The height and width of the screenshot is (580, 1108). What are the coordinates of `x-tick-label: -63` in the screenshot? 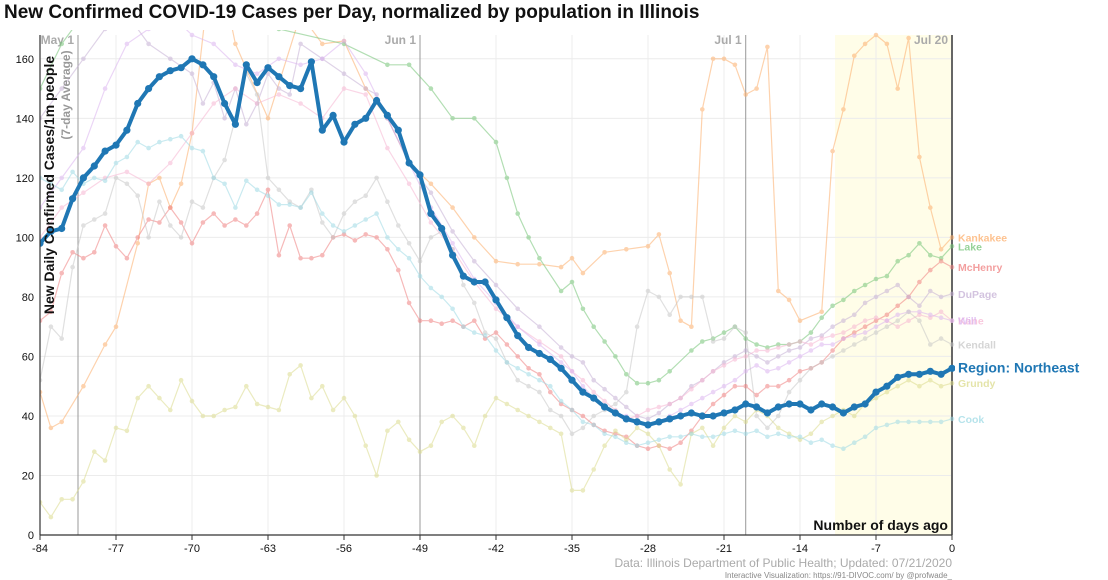 It's located at (268, 549).